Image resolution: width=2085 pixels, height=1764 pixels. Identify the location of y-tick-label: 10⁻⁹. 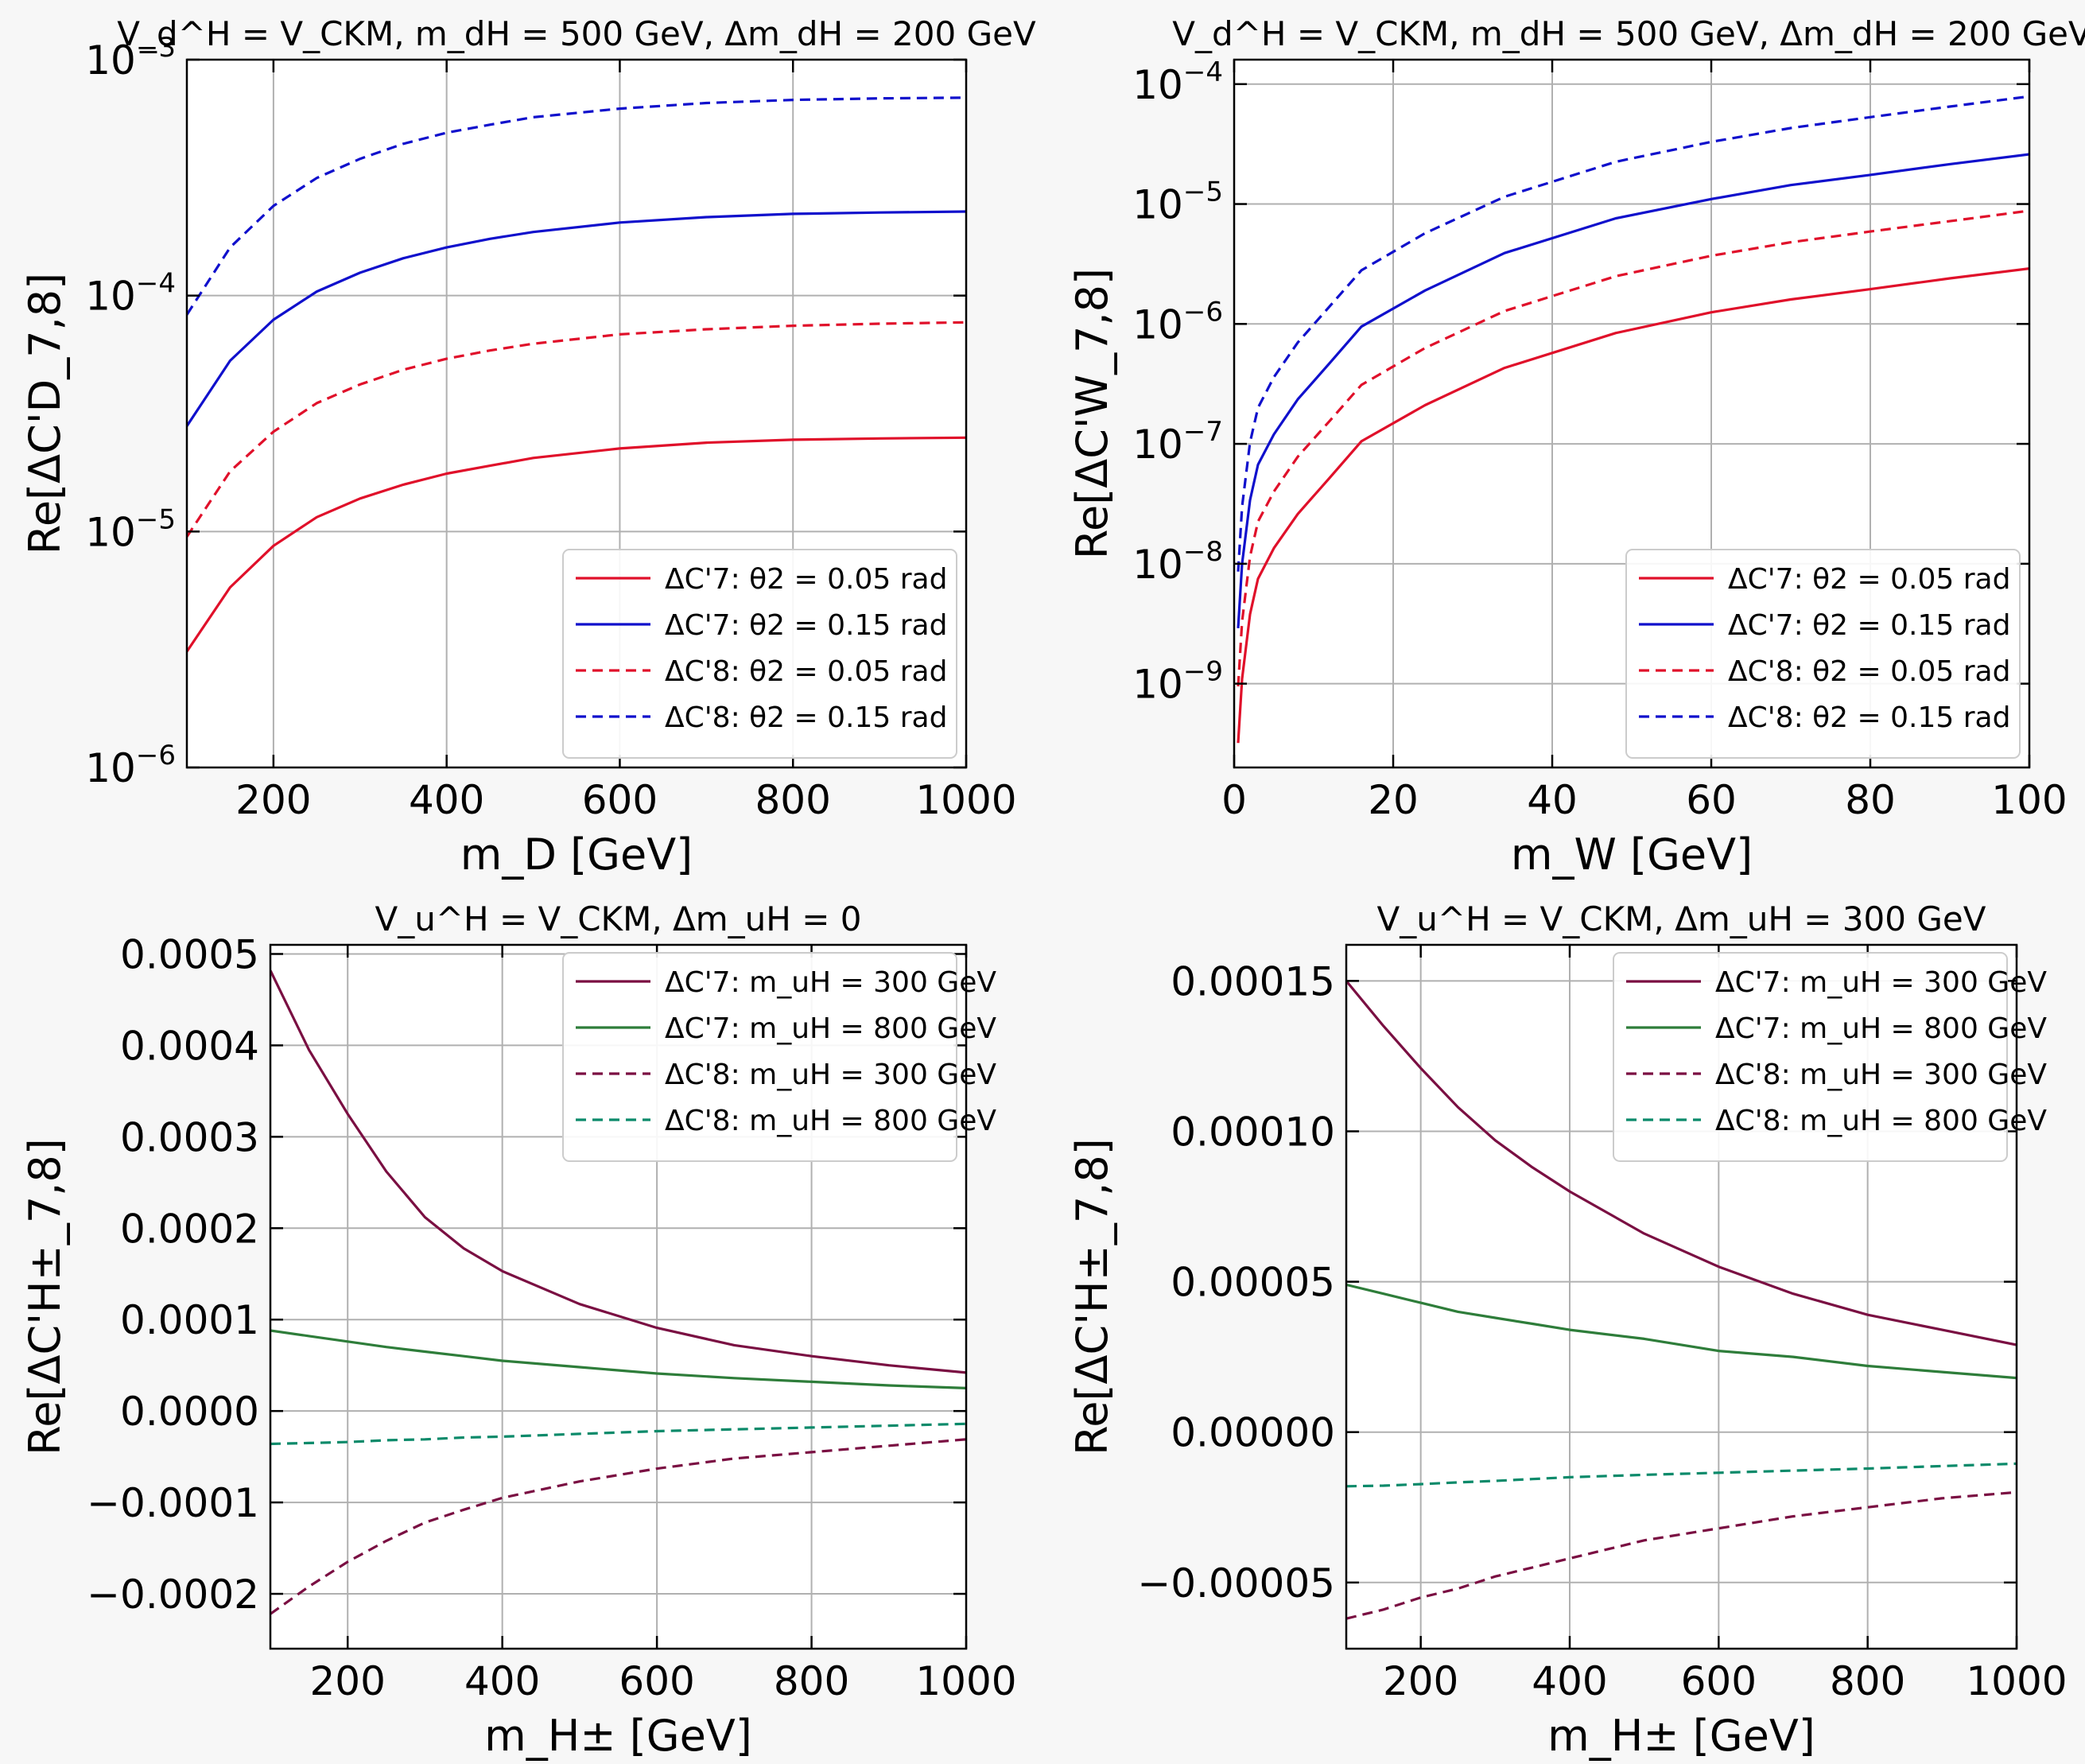
(1178, 682).